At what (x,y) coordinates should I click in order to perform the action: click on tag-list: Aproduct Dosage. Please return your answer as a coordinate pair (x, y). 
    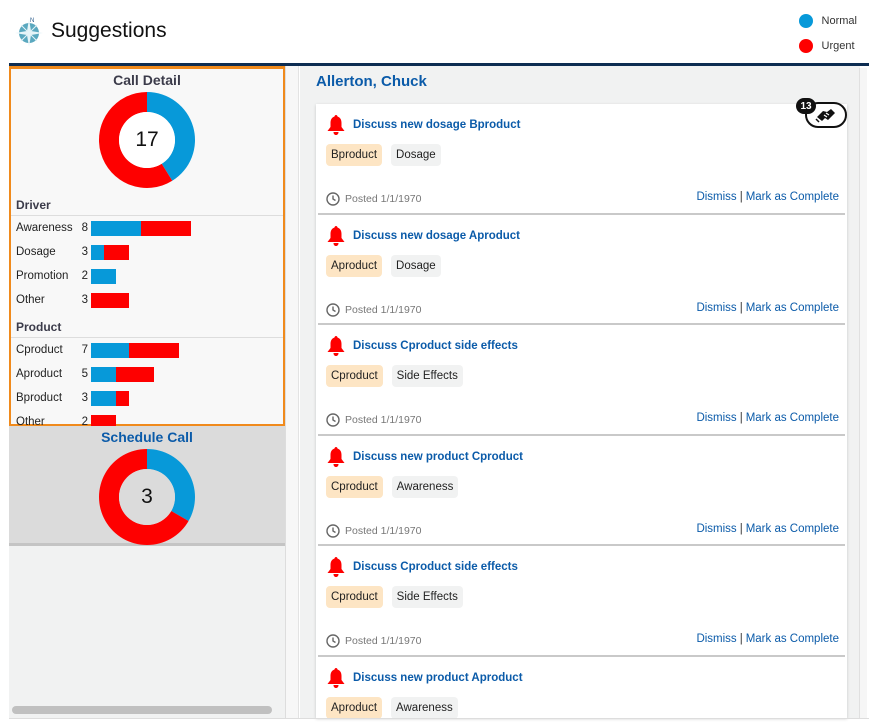
    Looking at the image, I should click on (388, 265).